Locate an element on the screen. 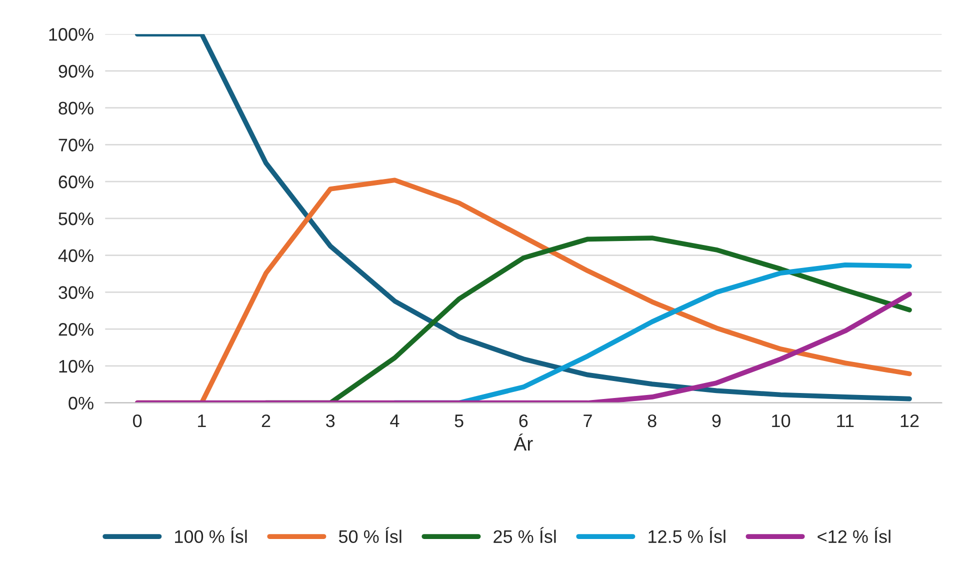 The image size is (956, 578). x-tick-label: 2 is located at coordinates (266, 421).